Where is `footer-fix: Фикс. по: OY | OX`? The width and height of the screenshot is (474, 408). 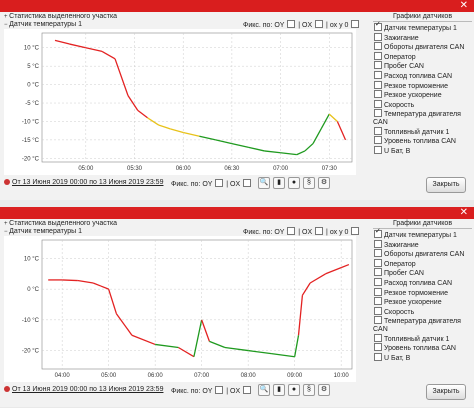 footer-fix: Фикс. по: OY | OX is located at coordinates (211, 183).